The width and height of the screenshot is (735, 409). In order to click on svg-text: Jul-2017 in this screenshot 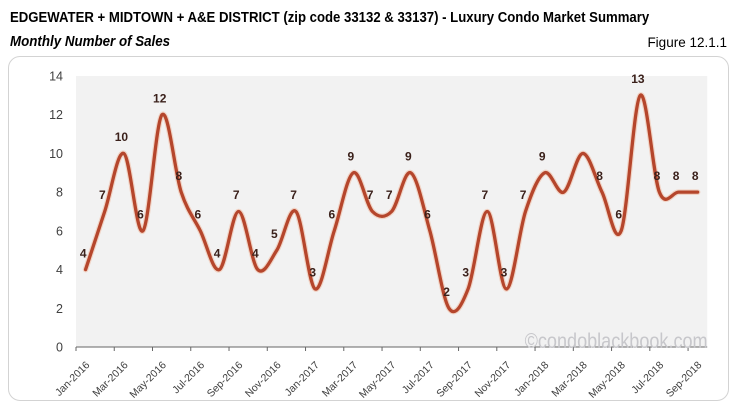, I will do `click(418, 377)`.